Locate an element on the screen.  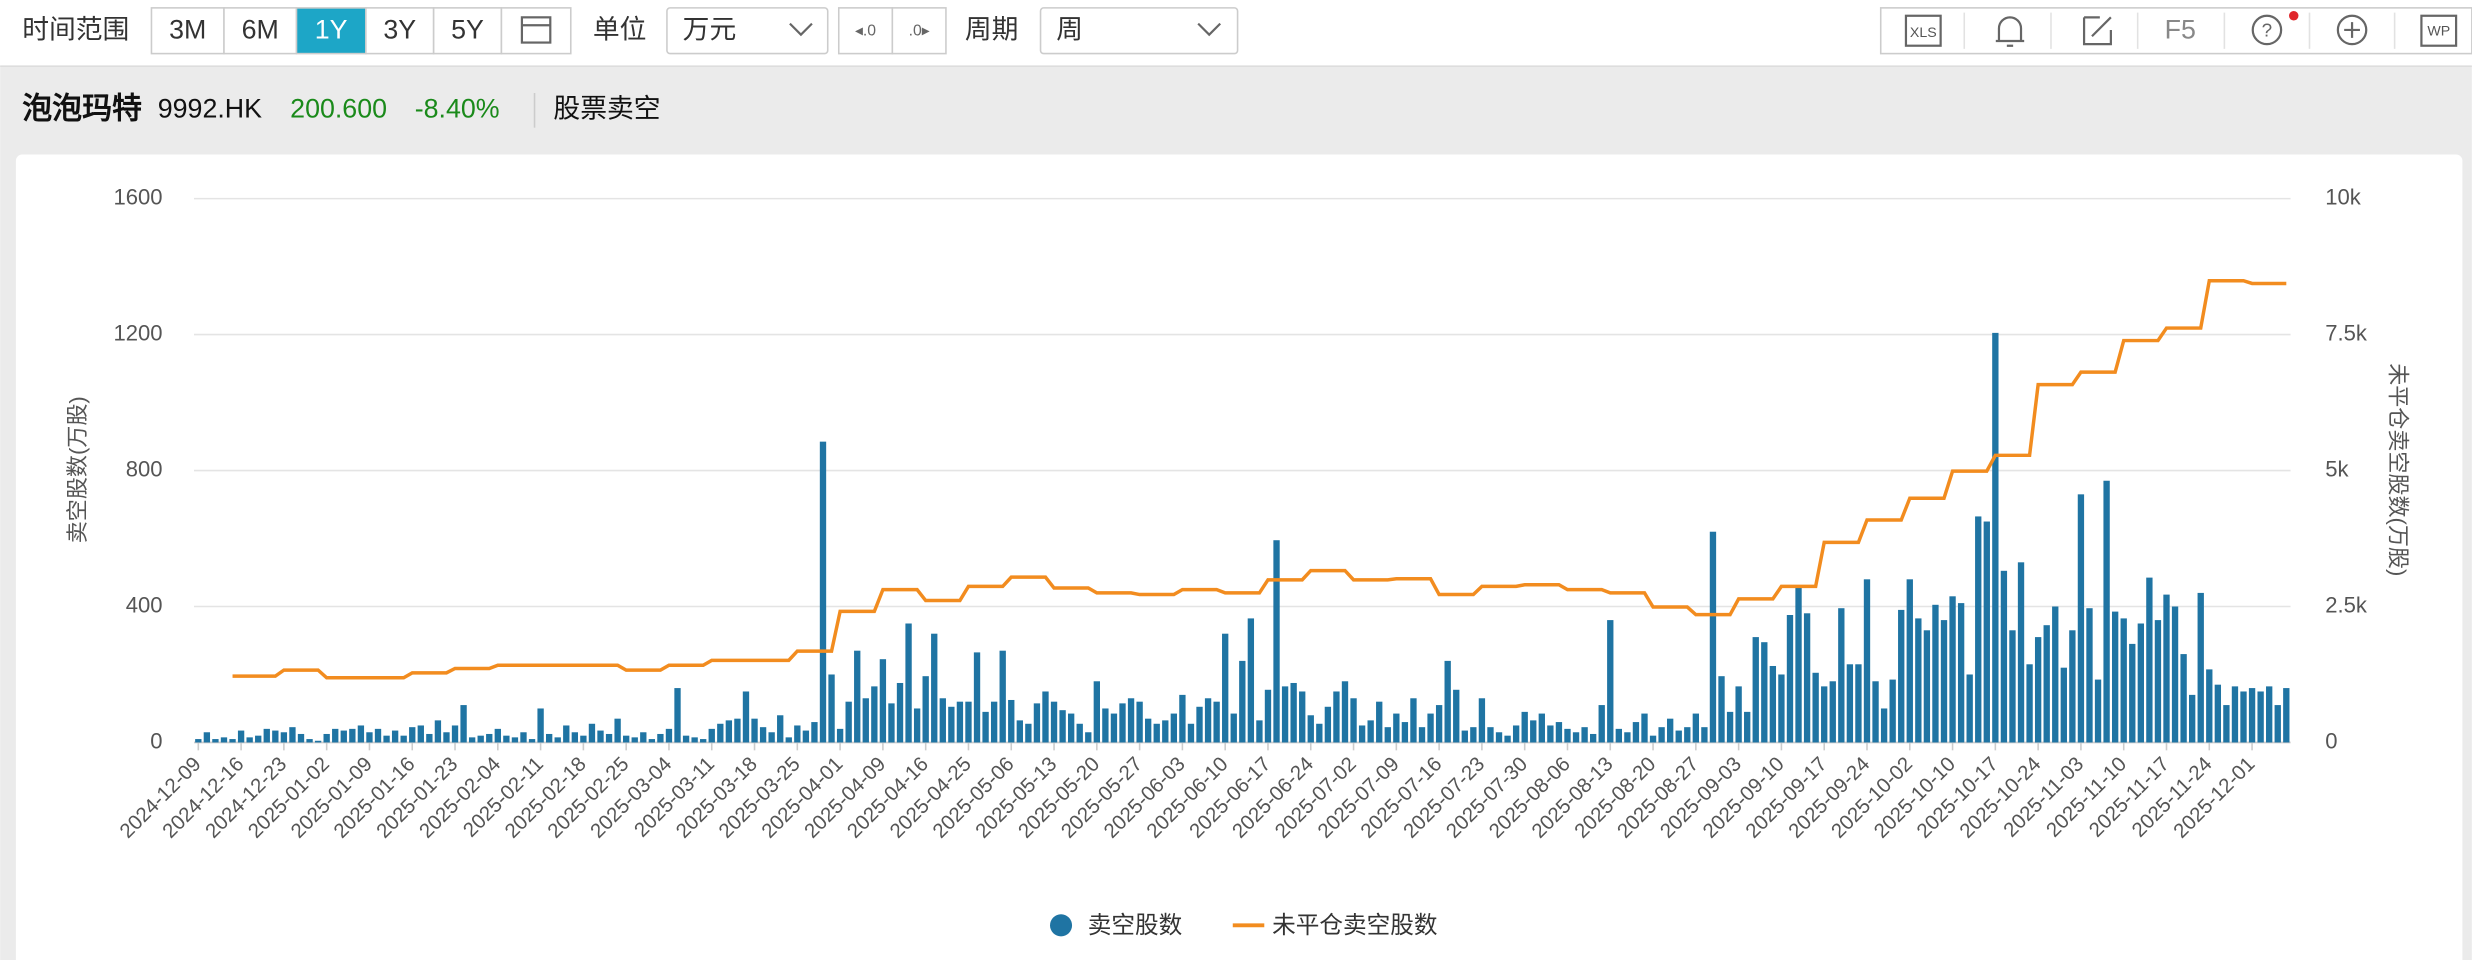
add-button is located at coordinates (2352, 30).